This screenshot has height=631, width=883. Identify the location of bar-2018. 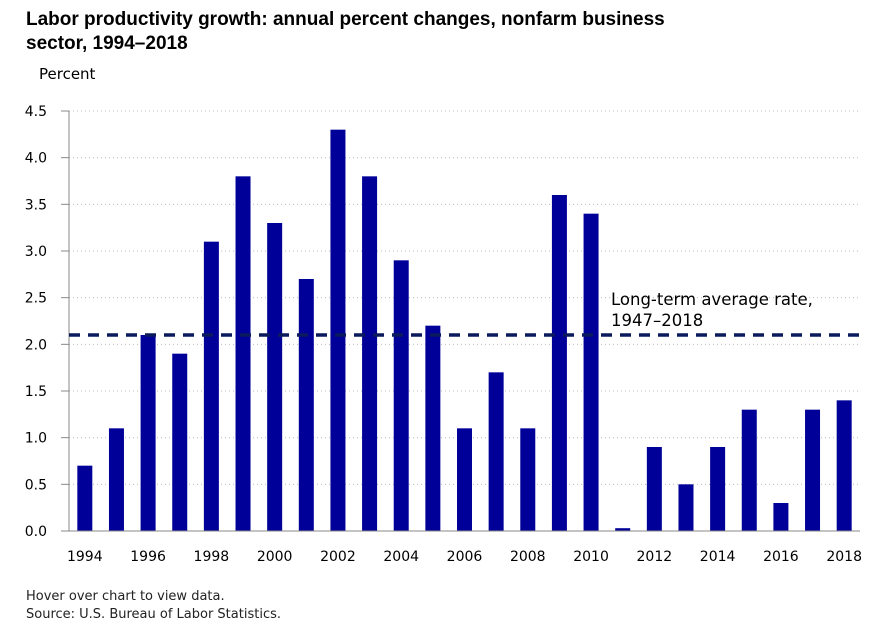
(844, 465).